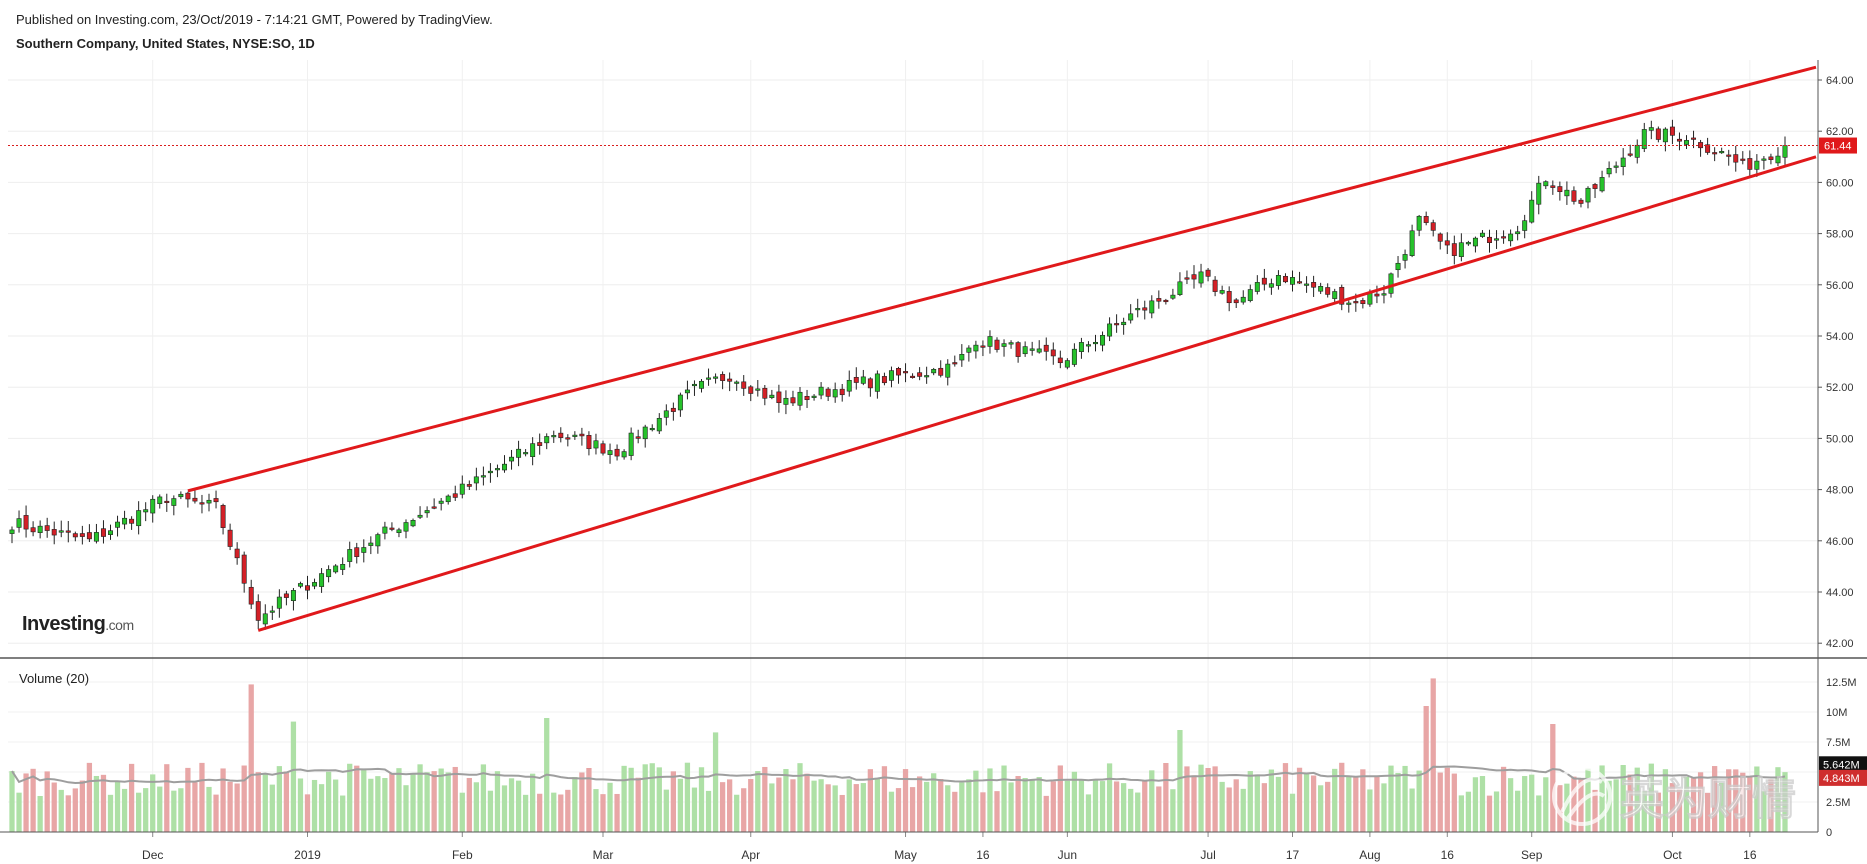 This screenshot has height=864, width=1867. What do you see at coordinates (1840, 644) in the screenshot?
I see `price-tick-label: 42.00` at bounding box center [1840, 644].